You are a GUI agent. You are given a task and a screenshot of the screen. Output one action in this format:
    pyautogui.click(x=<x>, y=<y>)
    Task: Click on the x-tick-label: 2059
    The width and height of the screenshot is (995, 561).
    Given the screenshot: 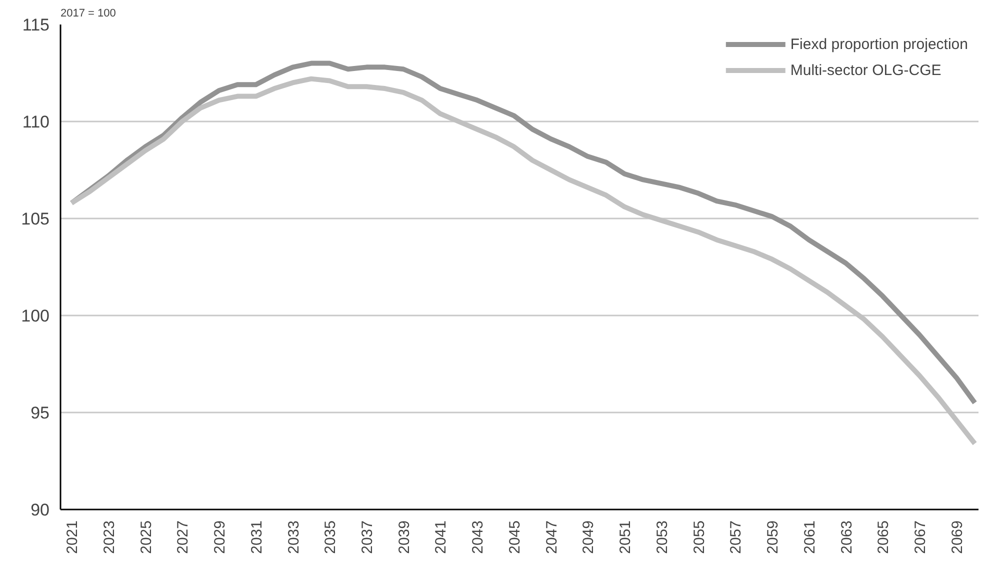 What is the action you would take?
    pyautogui.click(x=773, y=537)
    